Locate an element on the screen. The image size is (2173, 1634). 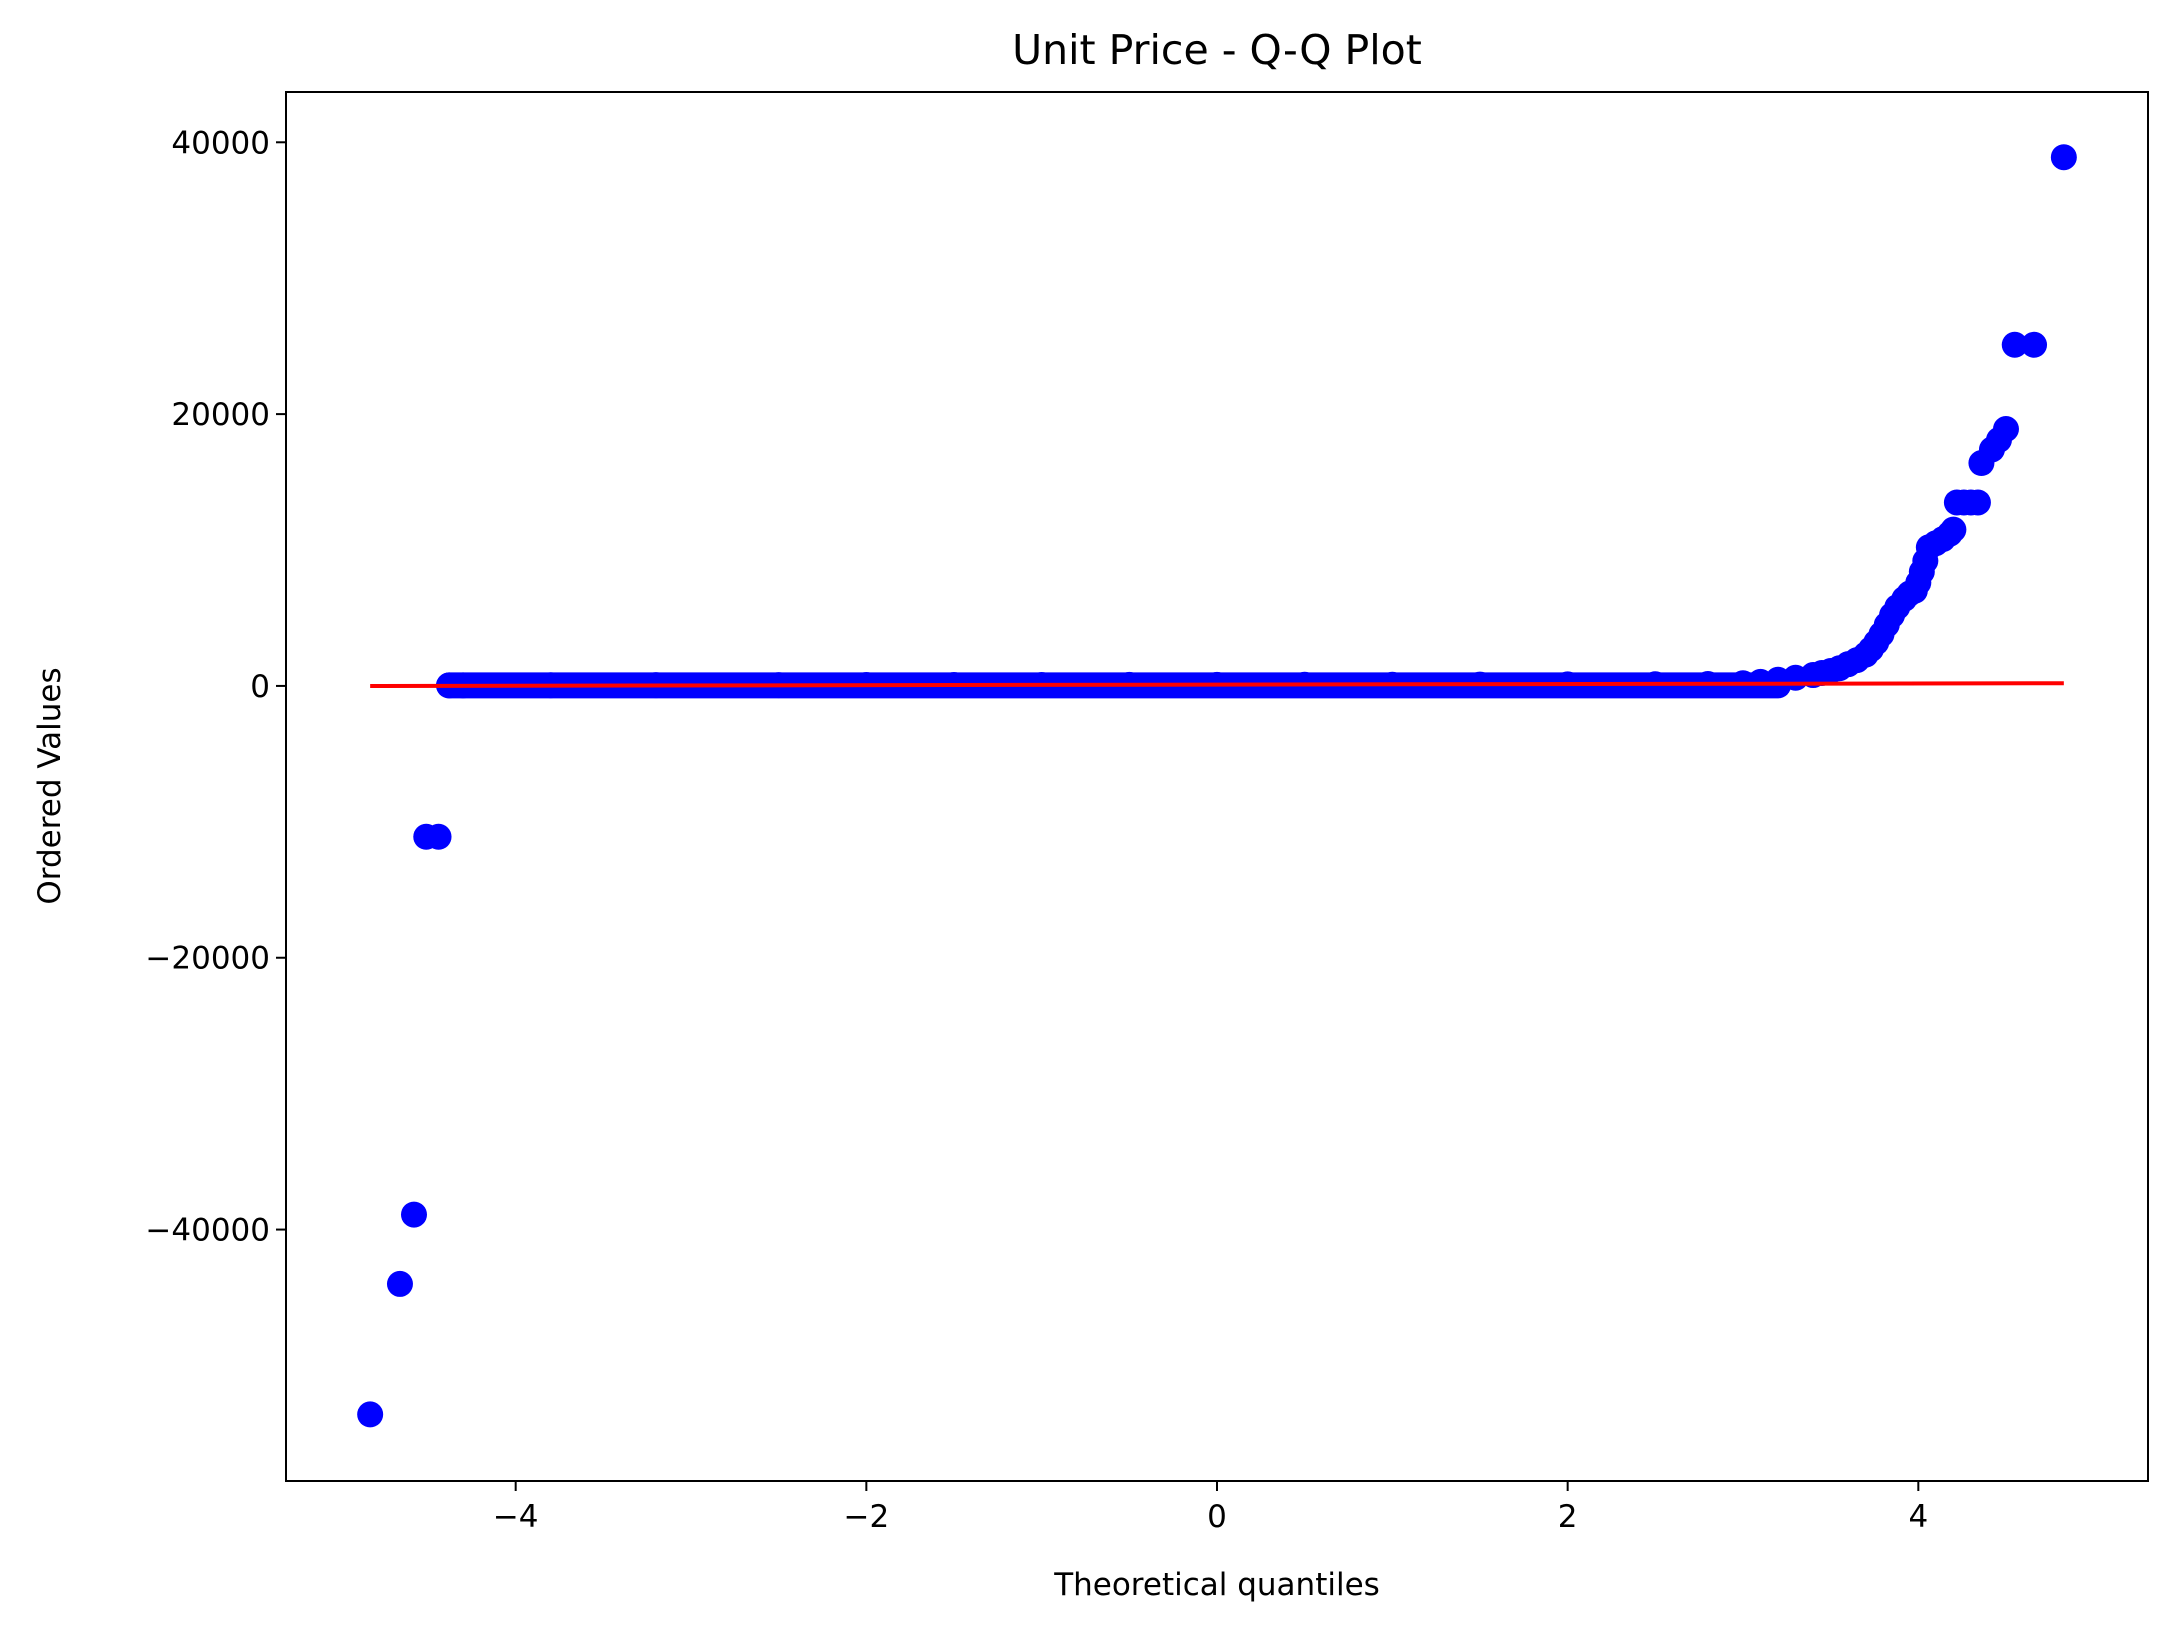
reference-line is located at coordinates (1217, 684).